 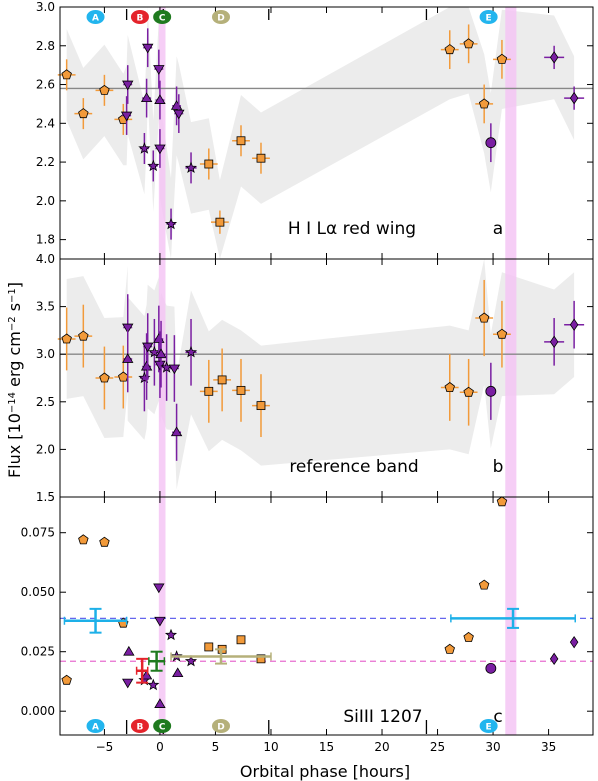 What do you see at coordinates (498, 467) in the screenshot?
I see `panel-b-label: b` at bounding box center [498, 467].